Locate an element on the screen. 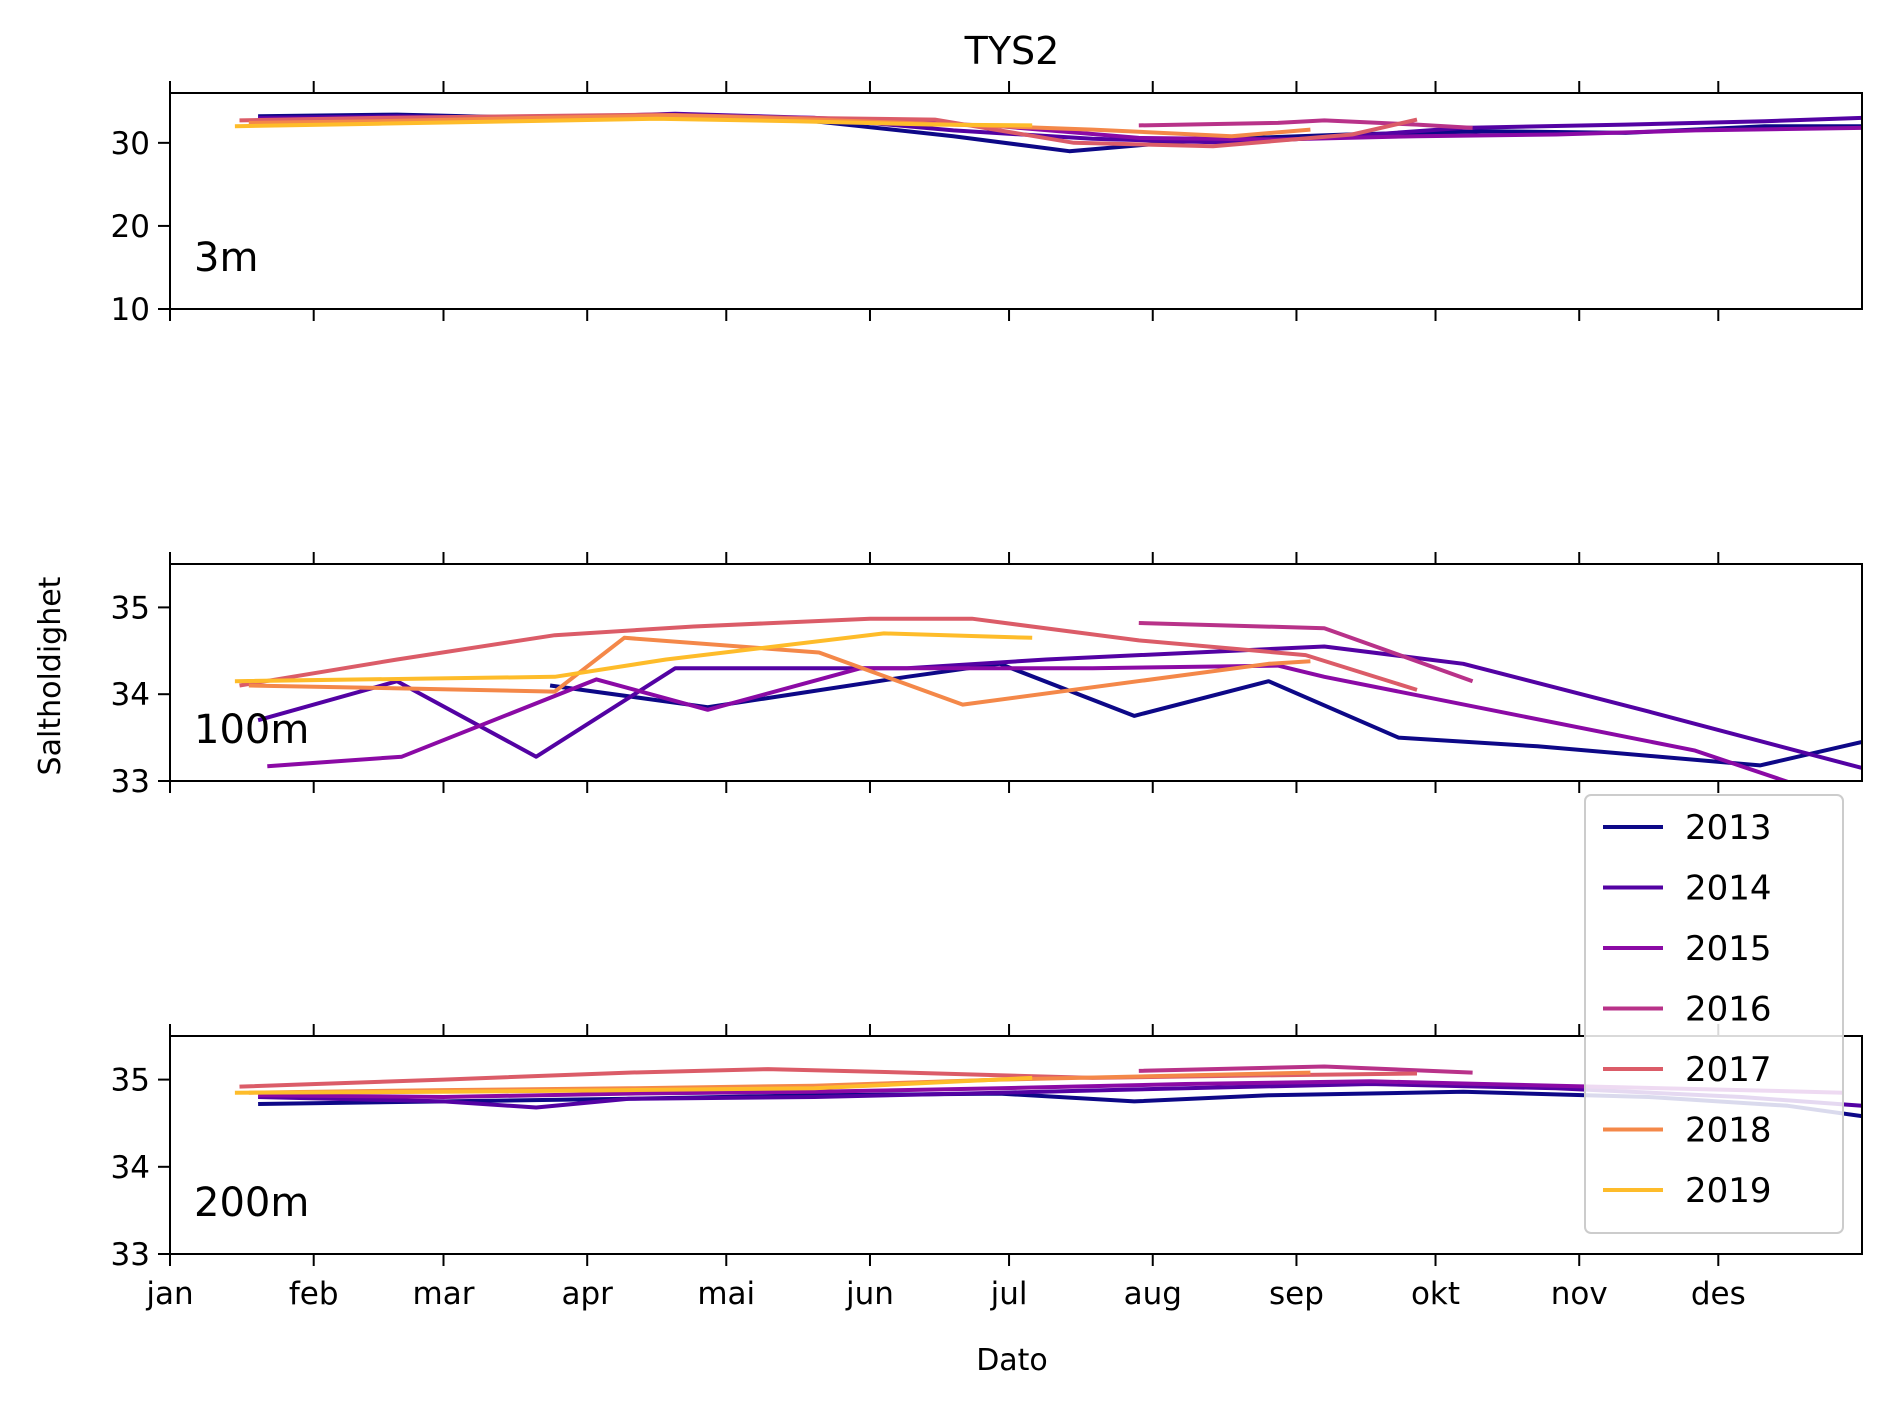 The image size is (1887, 1408). x-tick-label: aug is located at coordinates (1153, 1294).